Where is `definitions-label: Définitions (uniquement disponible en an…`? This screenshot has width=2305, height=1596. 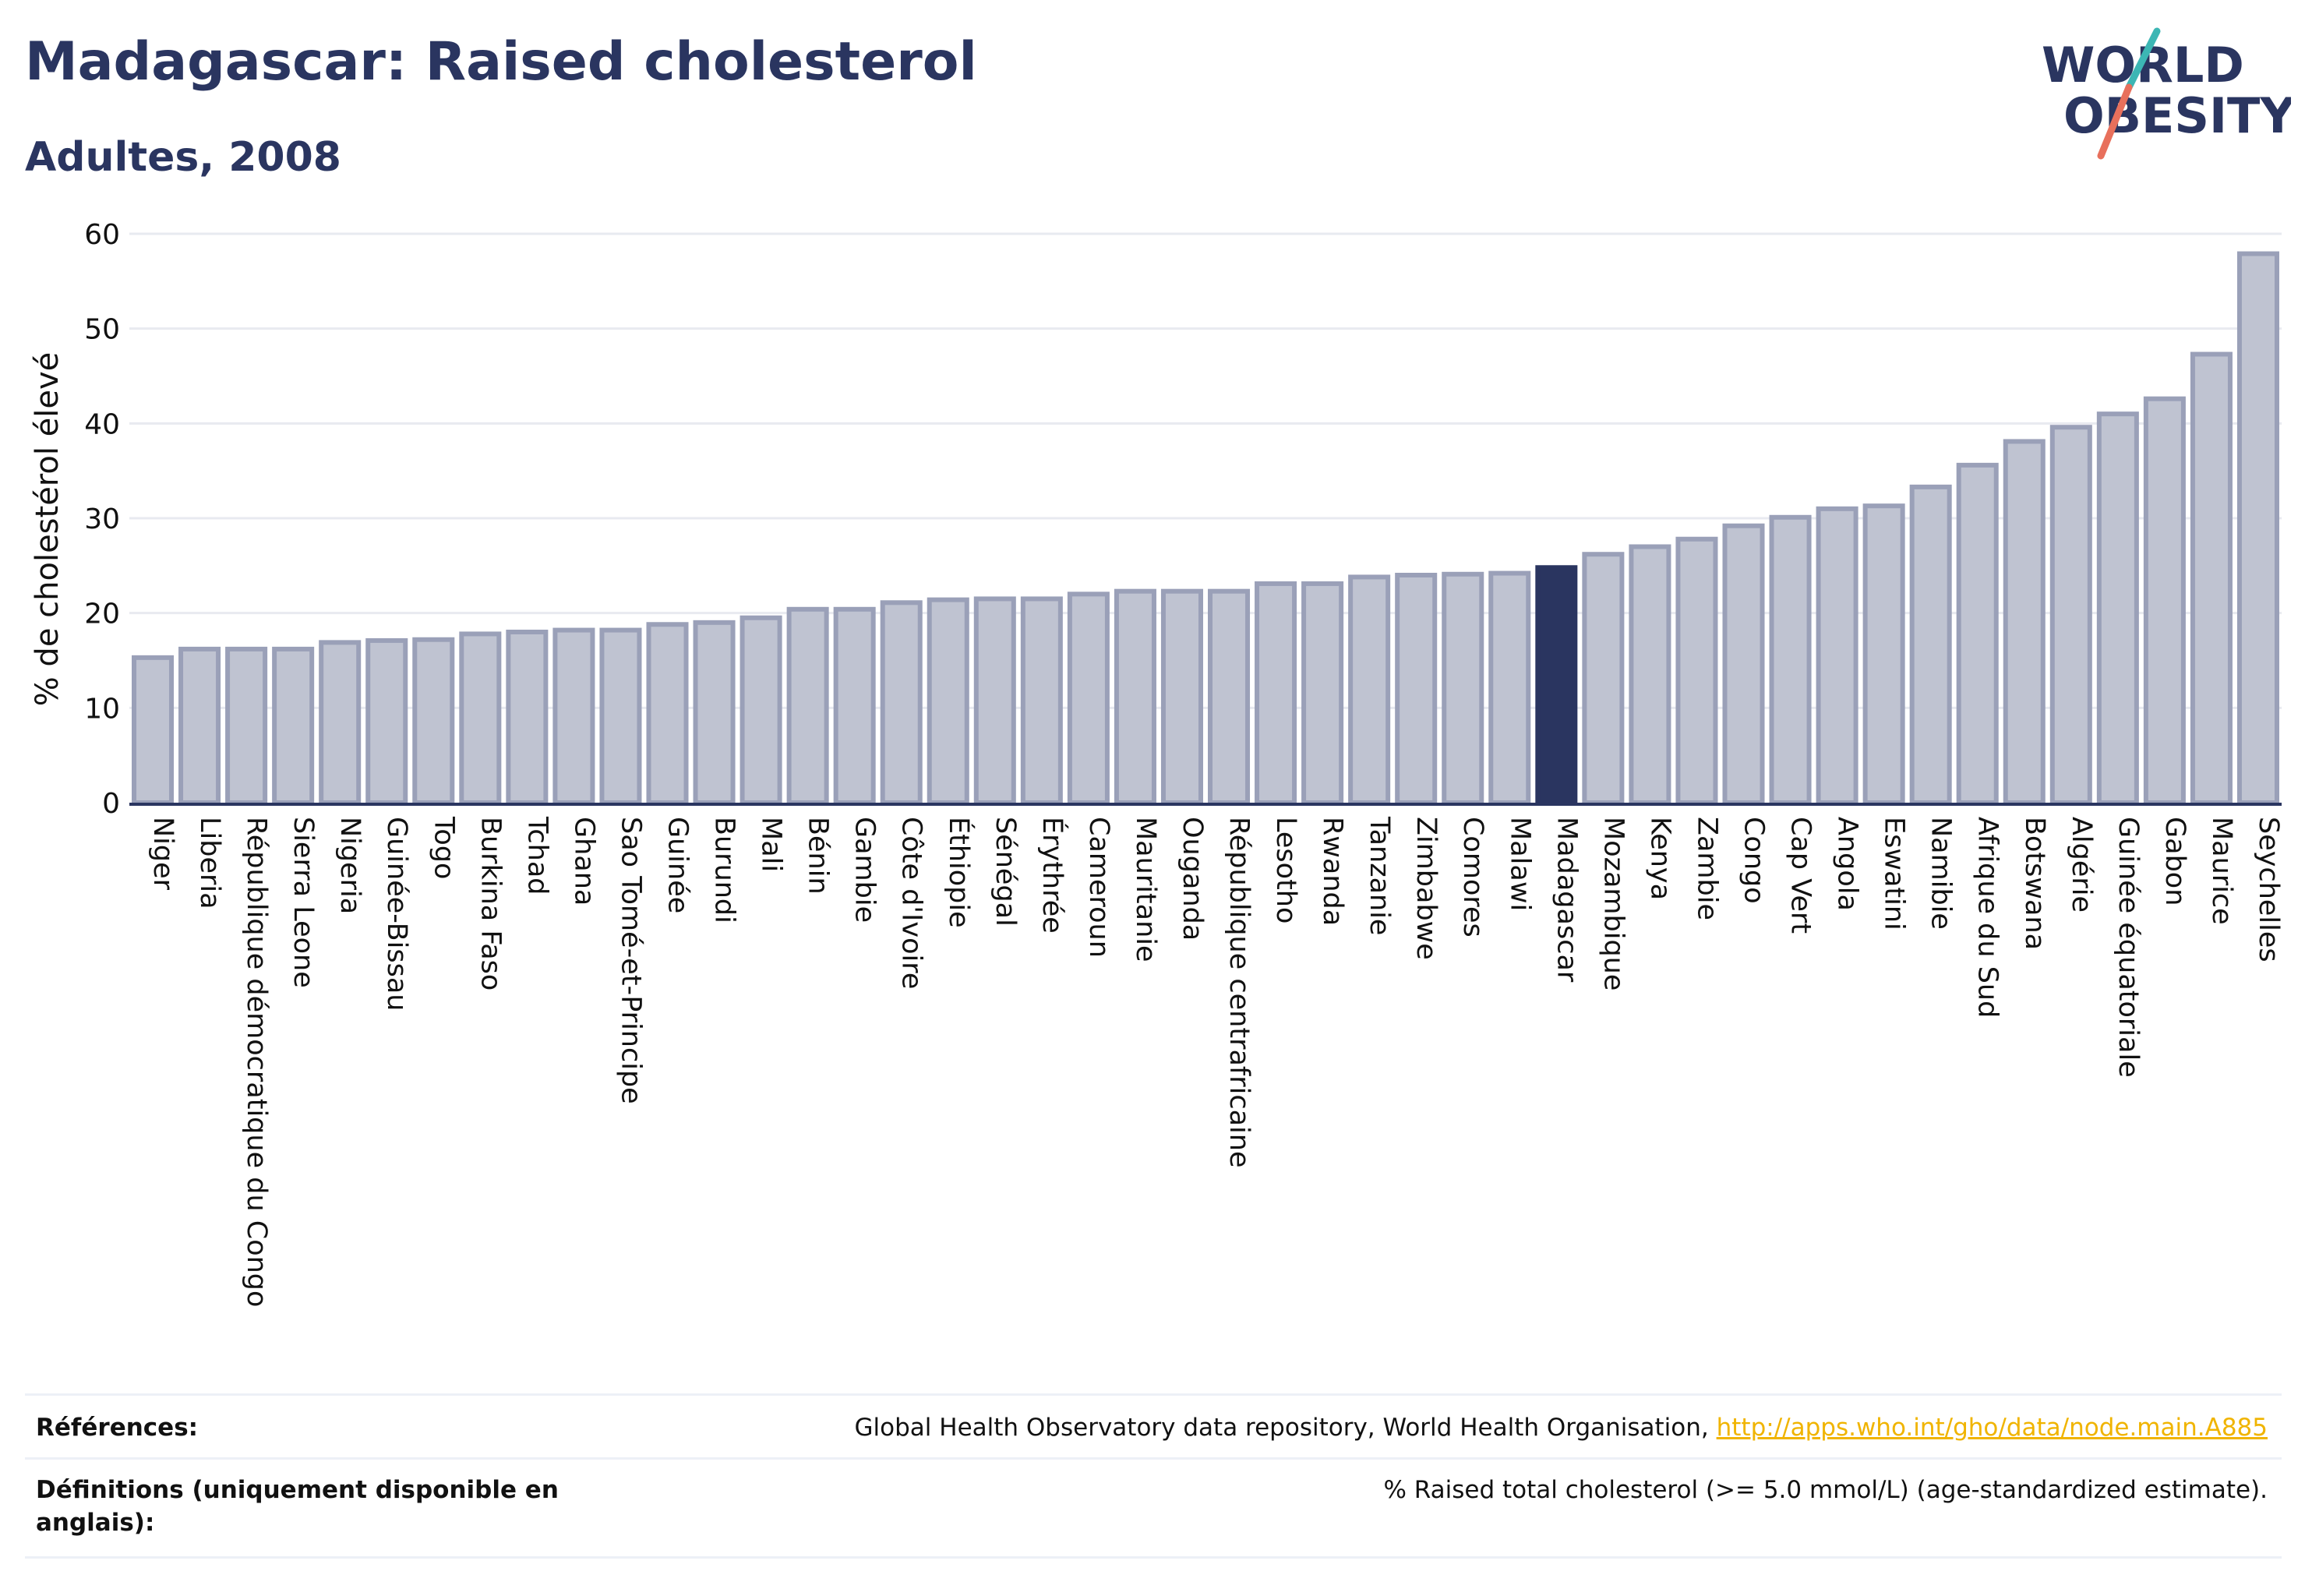
definitions-label: Définitions (uniquement disponible en an… is located at coordinates (297, 1506).